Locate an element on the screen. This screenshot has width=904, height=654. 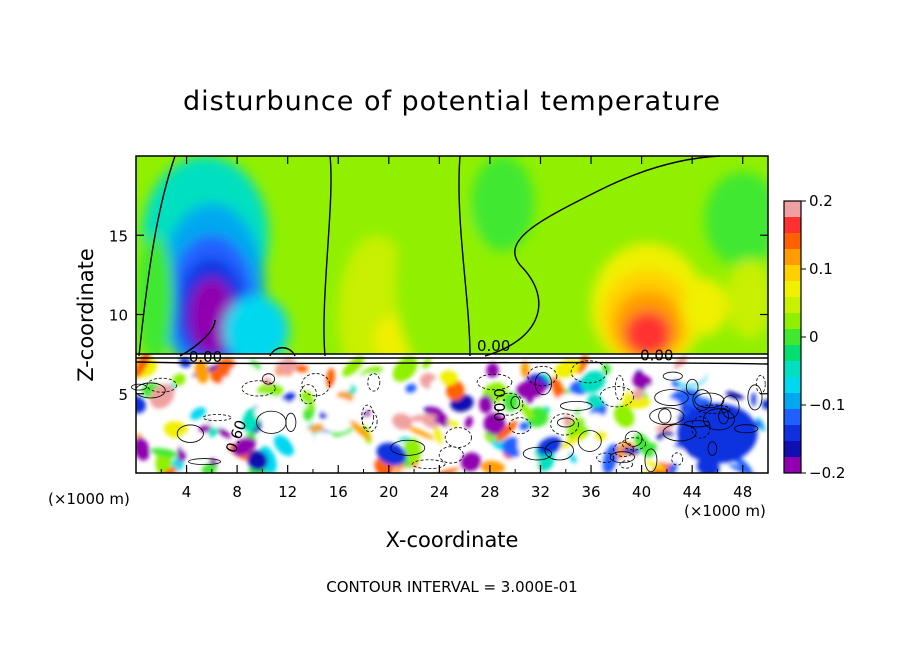
contour-interval-note: CONTOUR INTERVAL = 3.000E-01 is located at coordinates (452, 587).